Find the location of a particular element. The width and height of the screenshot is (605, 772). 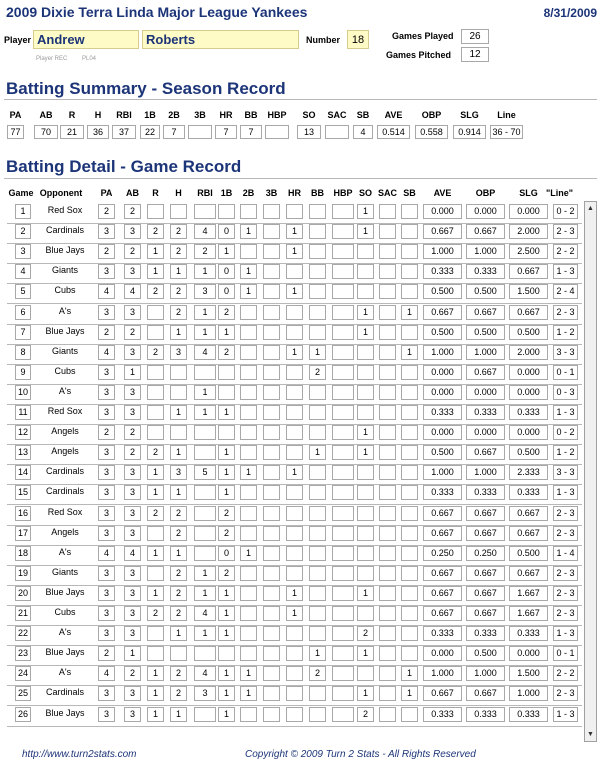

game-row: 11 Red Sox 3 3 1 1 1 0.333 0.333 0.333 1 - 3 is located at coordinates (294, 413).